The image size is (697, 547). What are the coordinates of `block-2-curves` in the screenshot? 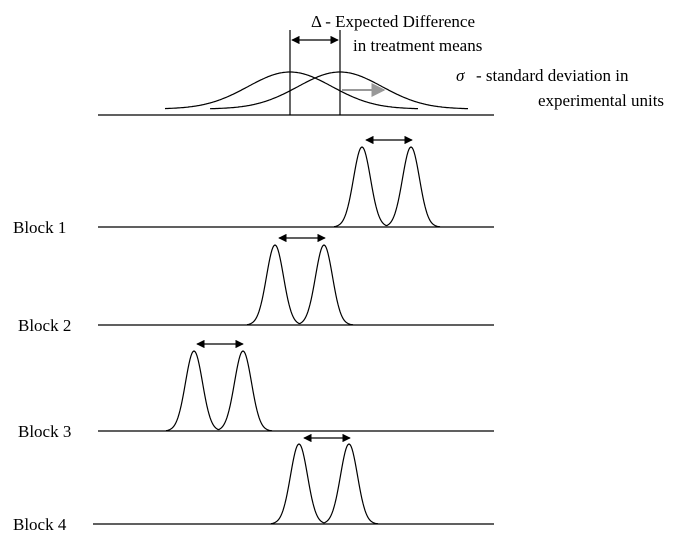 It's located at (300, 285).